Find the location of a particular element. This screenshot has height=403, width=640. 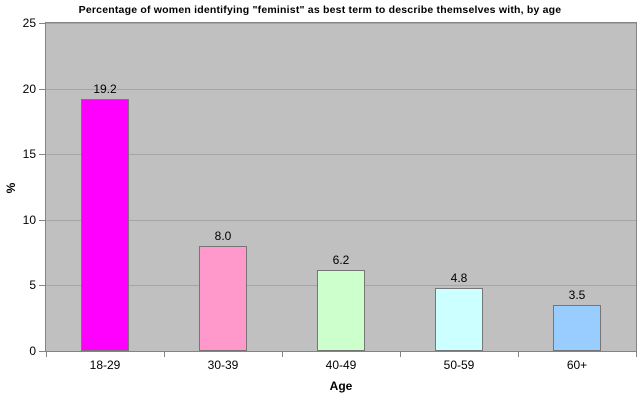

y-tick-label: 5 is located at coordinates (32, 285).